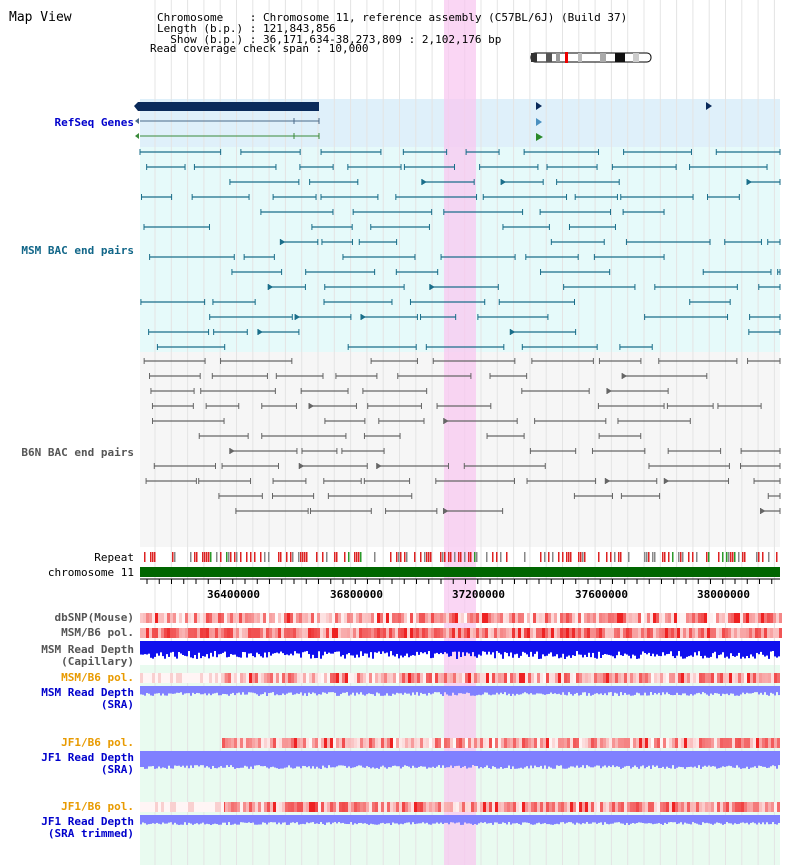 The height and width of the screenshot is (865, 800). What do you see at coordinates (423, 121) in the screenshot?
I see `refseq-genes` at bounding box center [423, 121].